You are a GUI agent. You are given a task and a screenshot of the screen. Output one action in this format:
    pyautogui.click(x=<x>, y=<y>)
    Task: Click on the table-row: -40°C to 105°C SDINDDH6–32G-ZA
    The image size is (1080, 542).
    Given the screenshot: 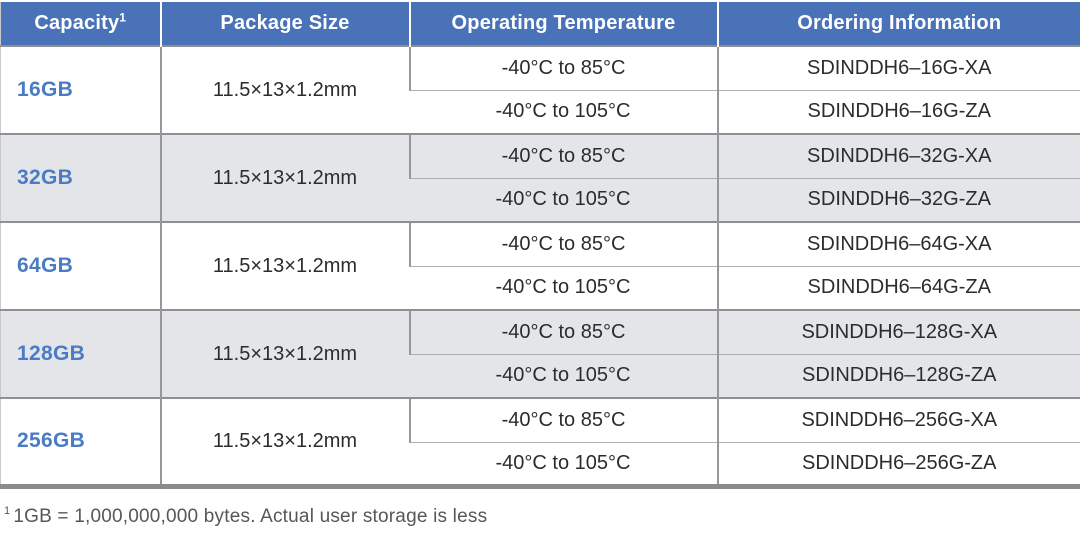 What is the action you would take?
    pyautogui.click(x=540, y=199)
    